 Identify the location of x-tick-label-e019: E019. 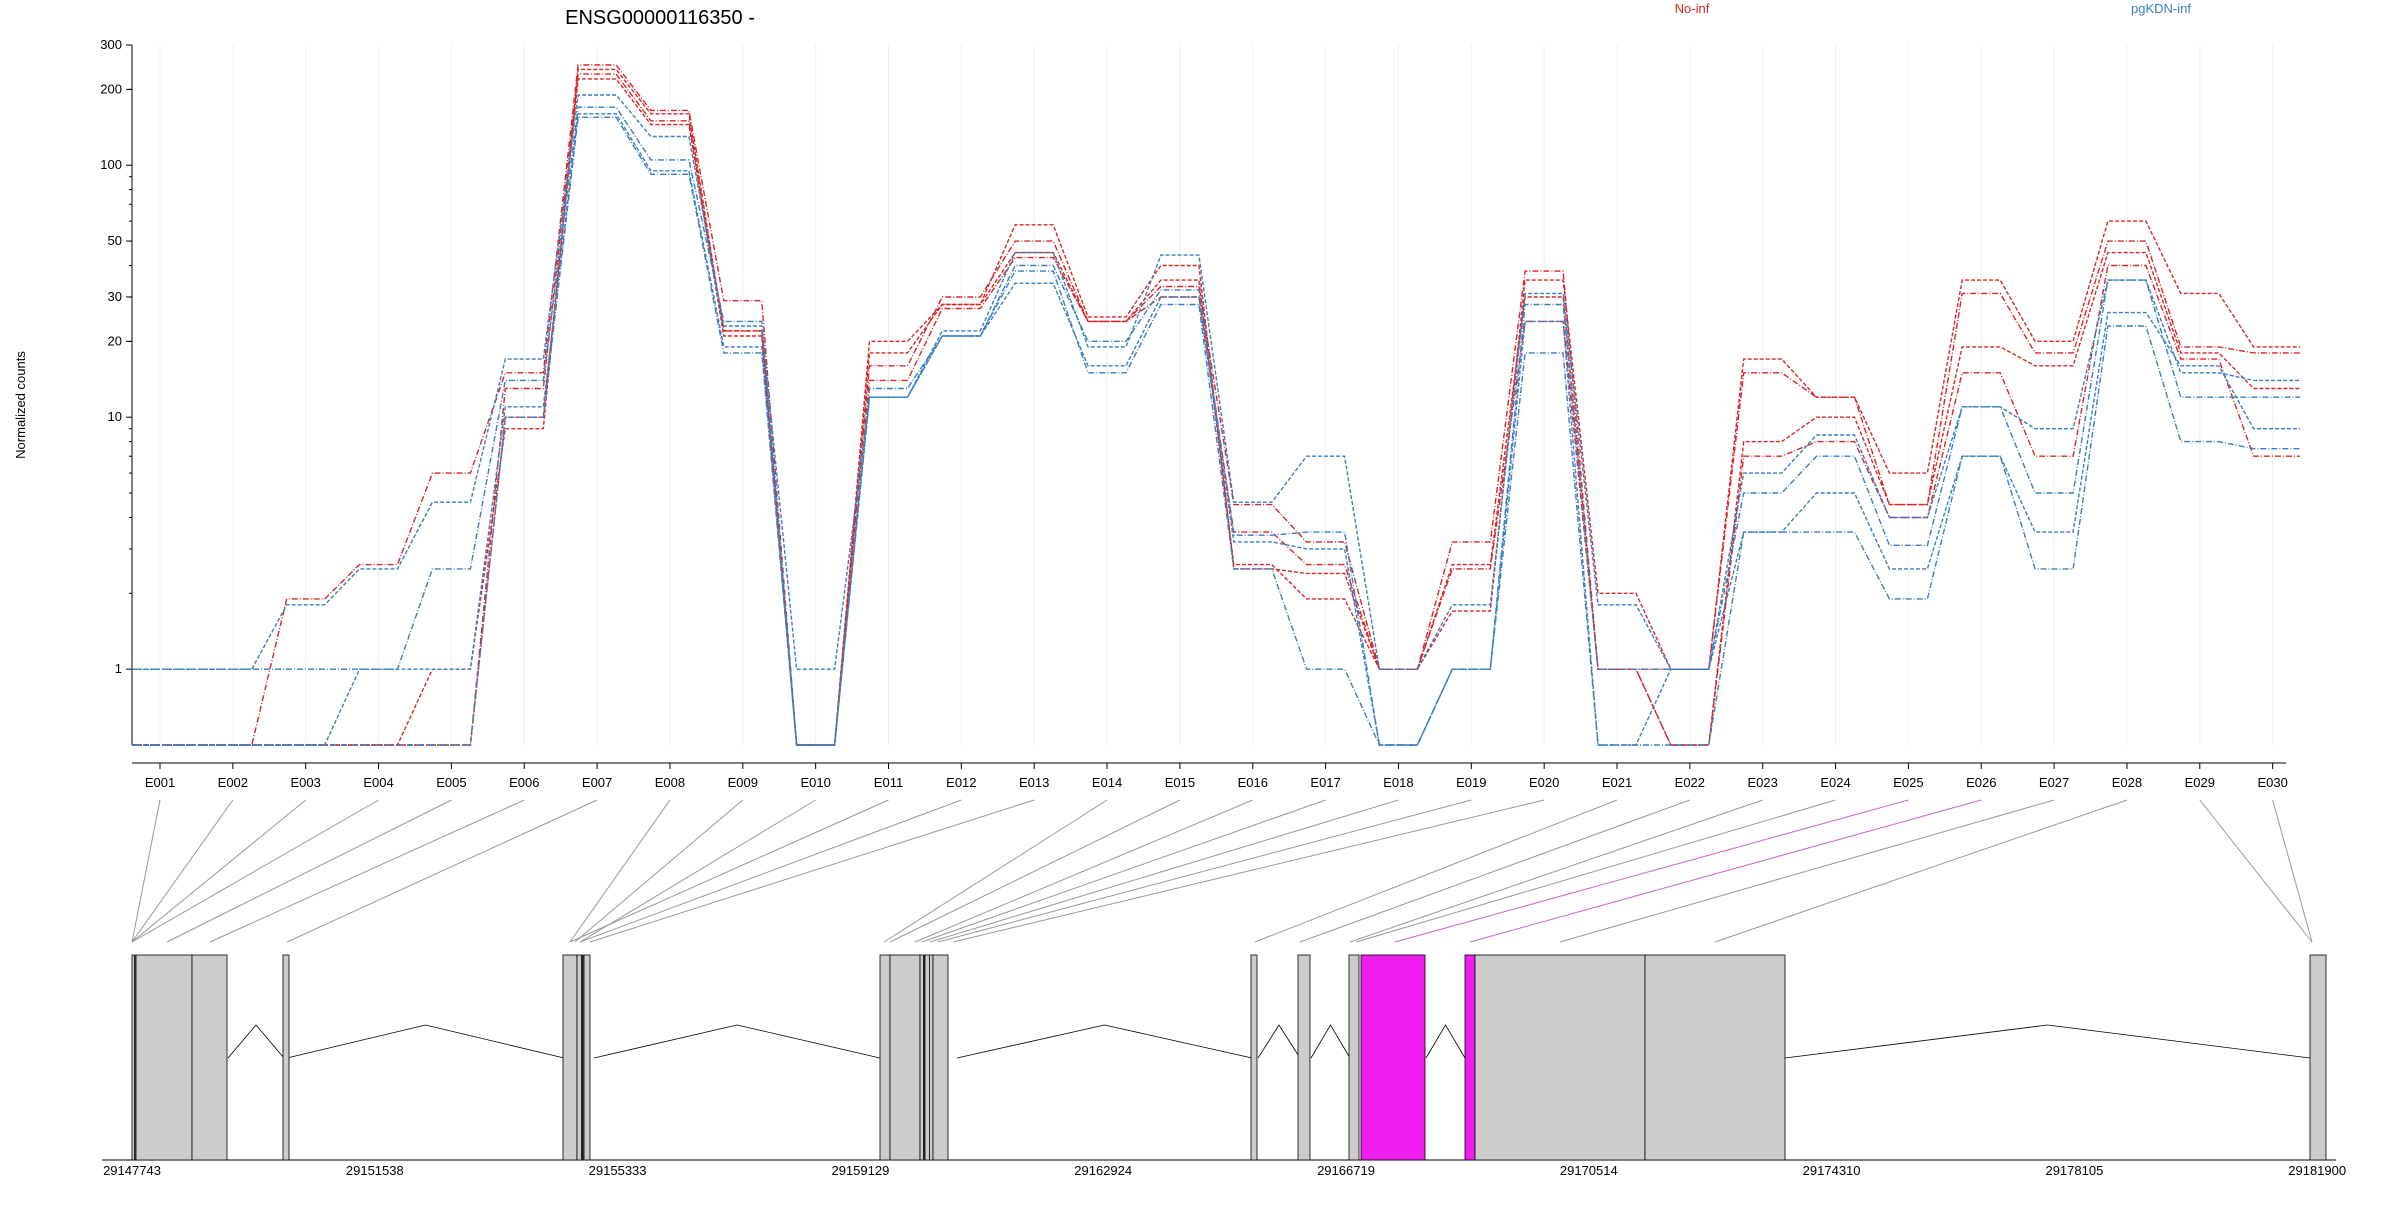
(1471, 782).